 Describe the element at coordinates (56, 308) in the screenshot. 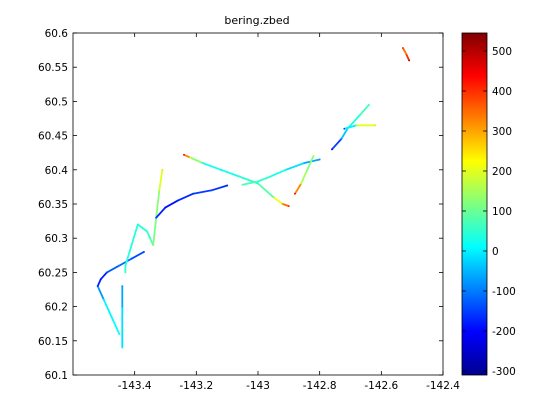

I see `y-tick-label: 60.2` at that location.